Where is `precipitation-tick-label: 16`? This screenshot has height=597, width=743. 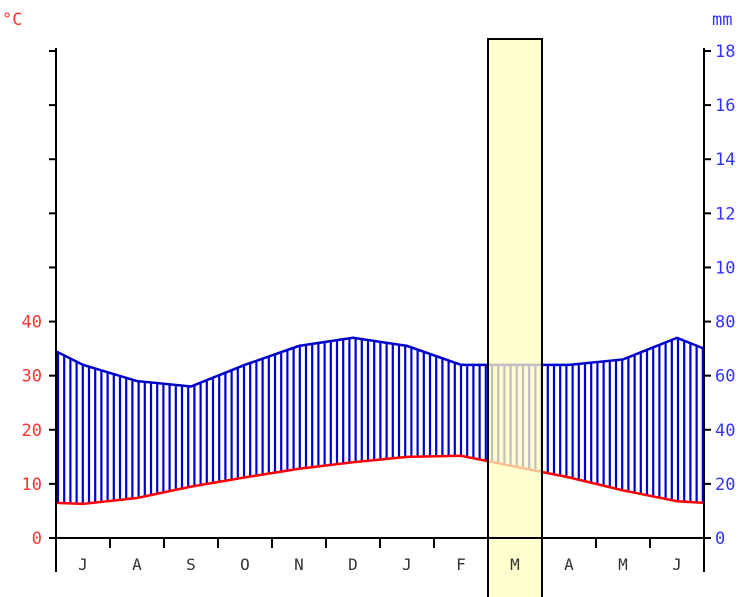 precipitation-tick-label: 16 is located at coordinates (725, 106).